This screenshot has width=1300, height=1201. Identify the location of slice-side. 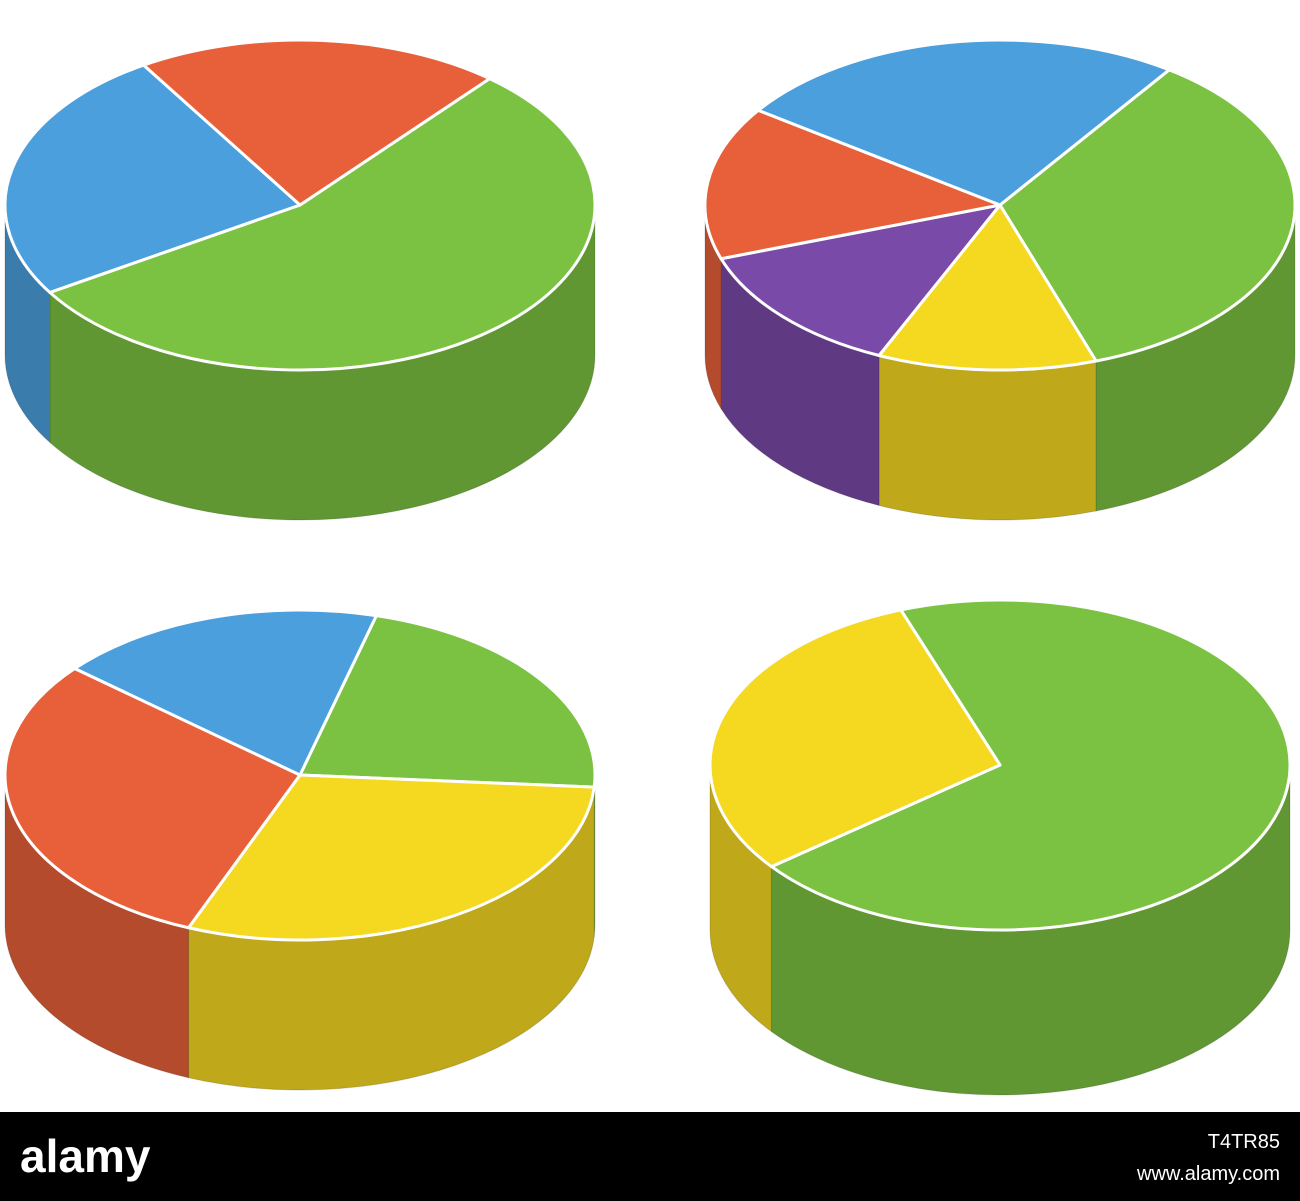
(987, 437).